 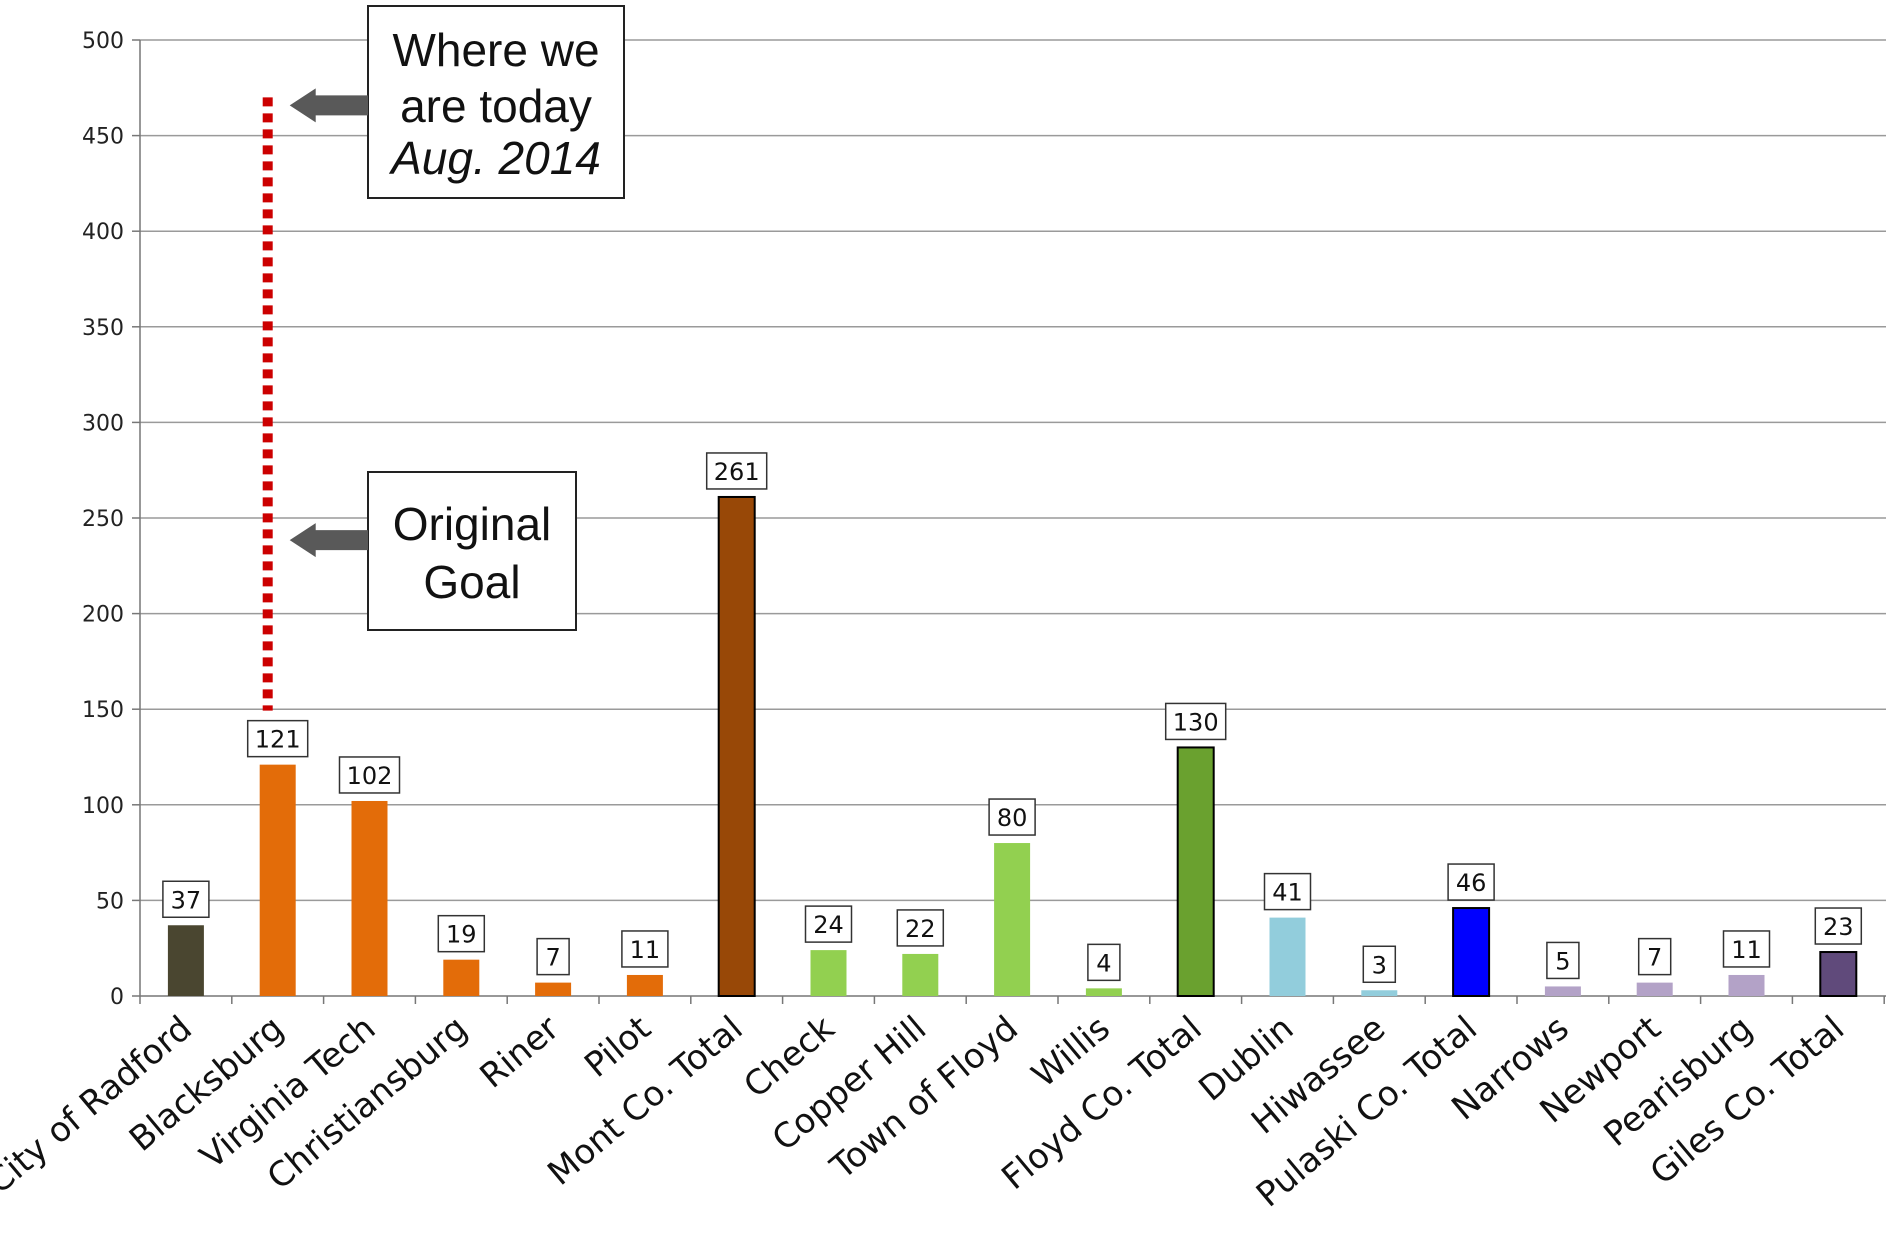 I want to click on y-tick-label: 100, so click(x=103, y=806).